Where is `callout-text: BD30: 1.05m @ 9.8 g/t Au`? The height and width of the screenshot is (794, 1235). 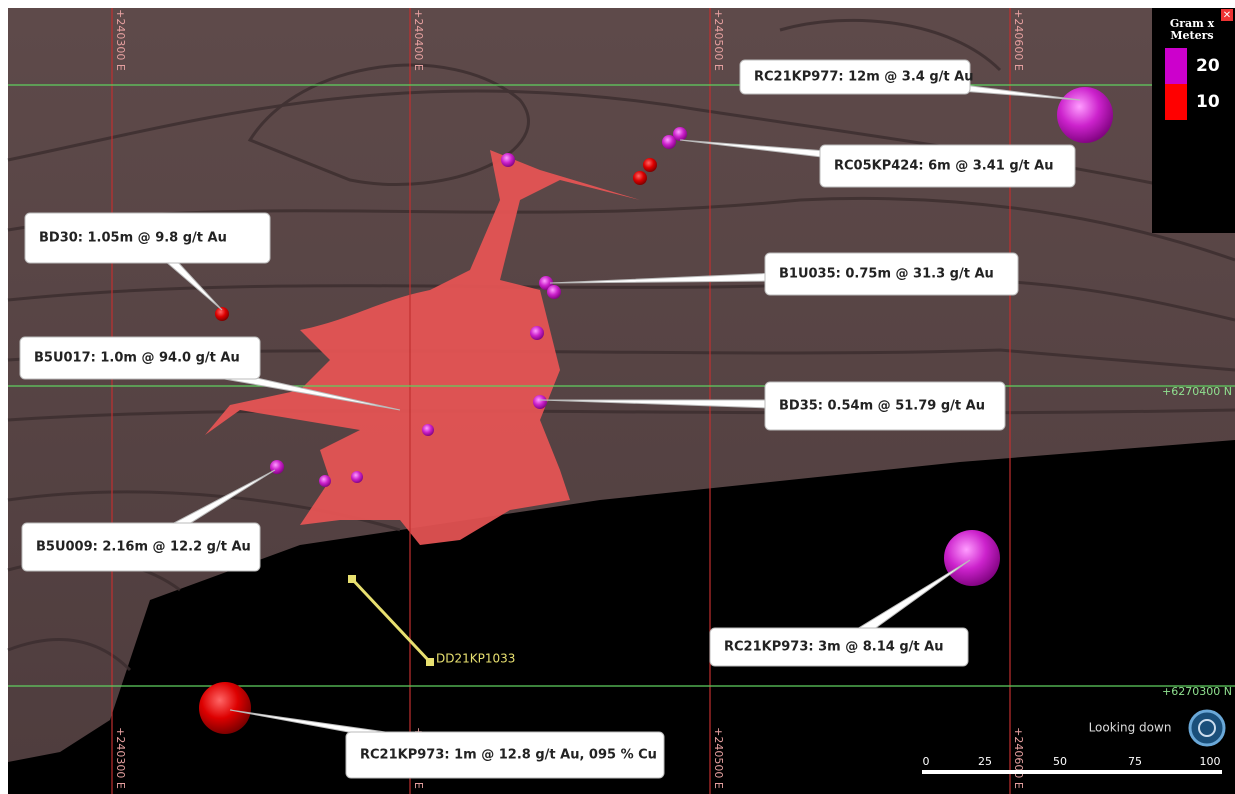 callout-text: BD30: 1.05m @ 9.8 g/t Au is located at coordinates (133, 238).